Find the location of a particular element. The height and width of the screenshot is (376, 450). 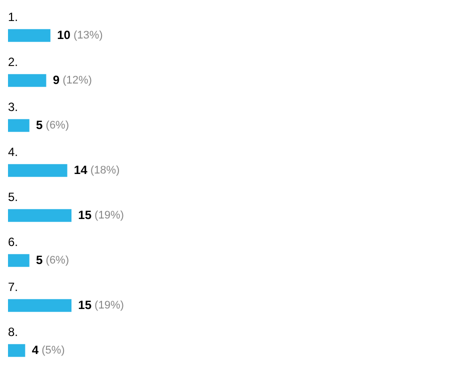

y-tick-label: 1. is located at coordinates (13, 17).